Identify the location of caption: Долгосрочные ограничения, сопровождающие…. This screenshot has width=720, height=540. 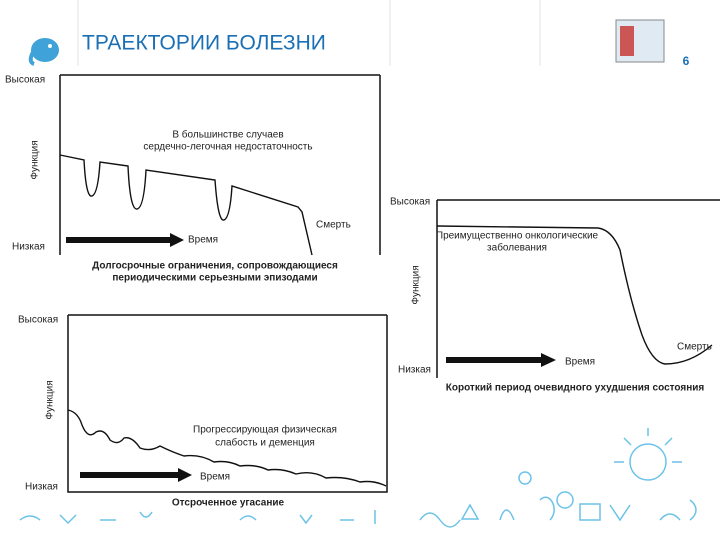
(215, 266).